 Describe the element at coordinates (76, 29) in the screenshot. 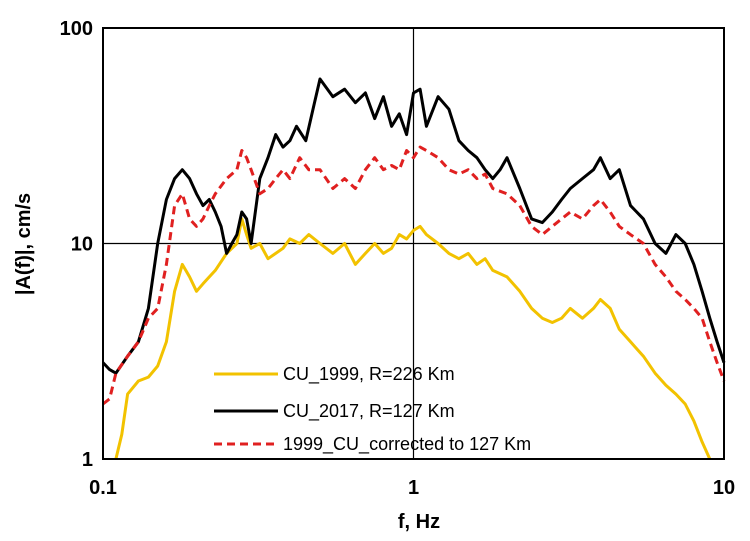

I see `y-tick-label-2: 100` at that location.